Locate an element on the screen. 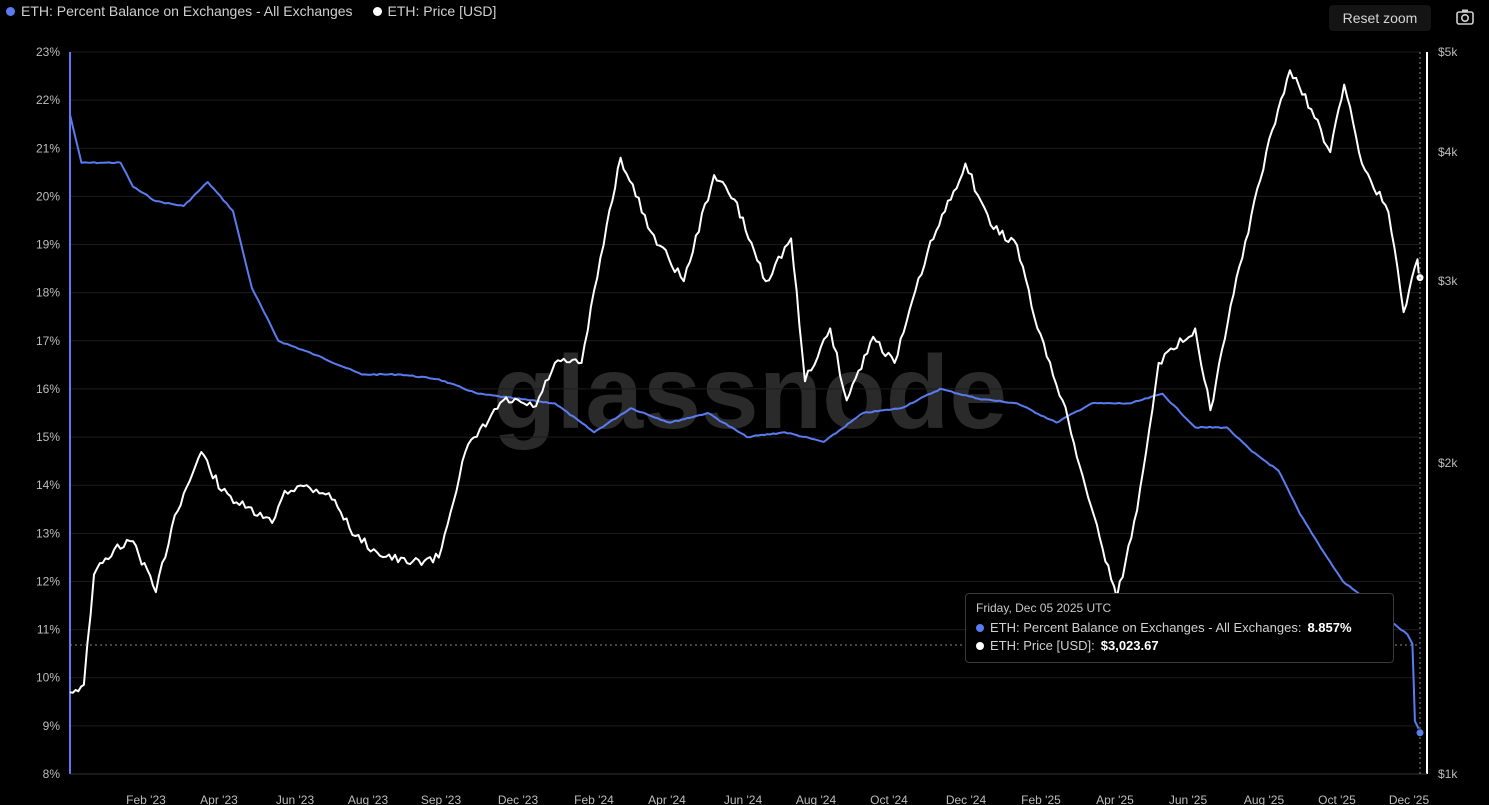 The image size is (1489, 805). tooltip-label-price: ETH: Price [USD]: is located at coordinates (1042, 645).